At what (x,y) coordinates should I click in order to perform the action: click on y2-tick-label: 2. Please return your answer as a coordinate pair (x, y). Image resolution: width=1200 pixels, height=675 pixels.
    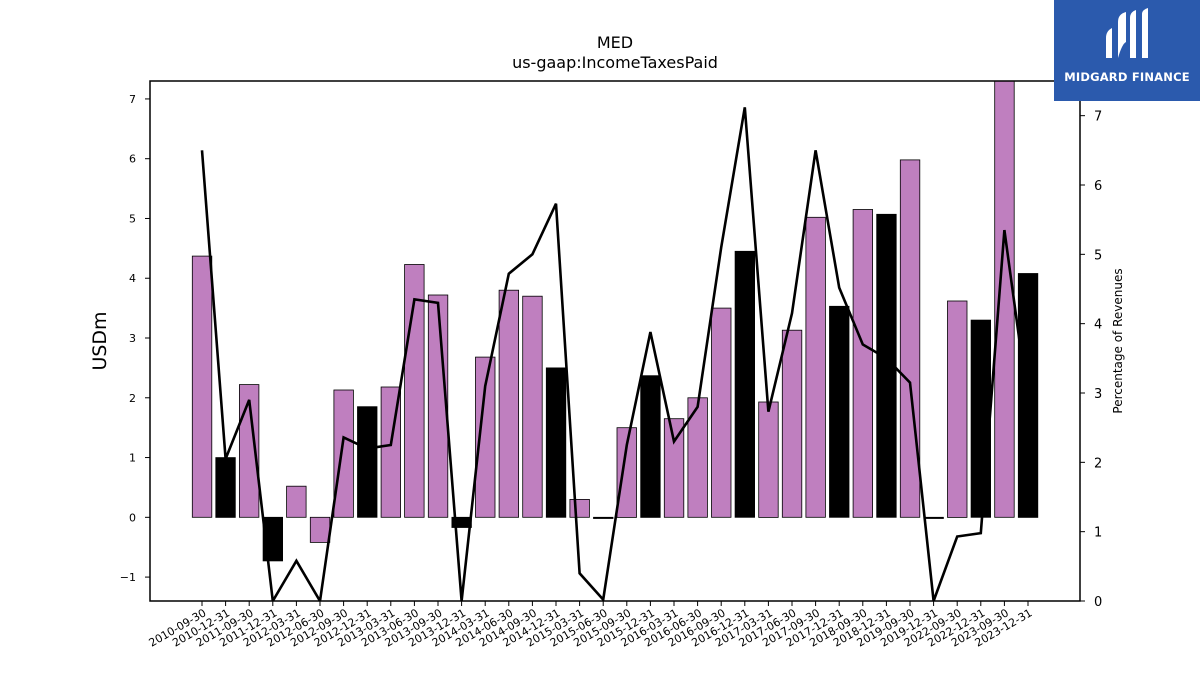
    Looking at the image, I should click on (1098, 463).